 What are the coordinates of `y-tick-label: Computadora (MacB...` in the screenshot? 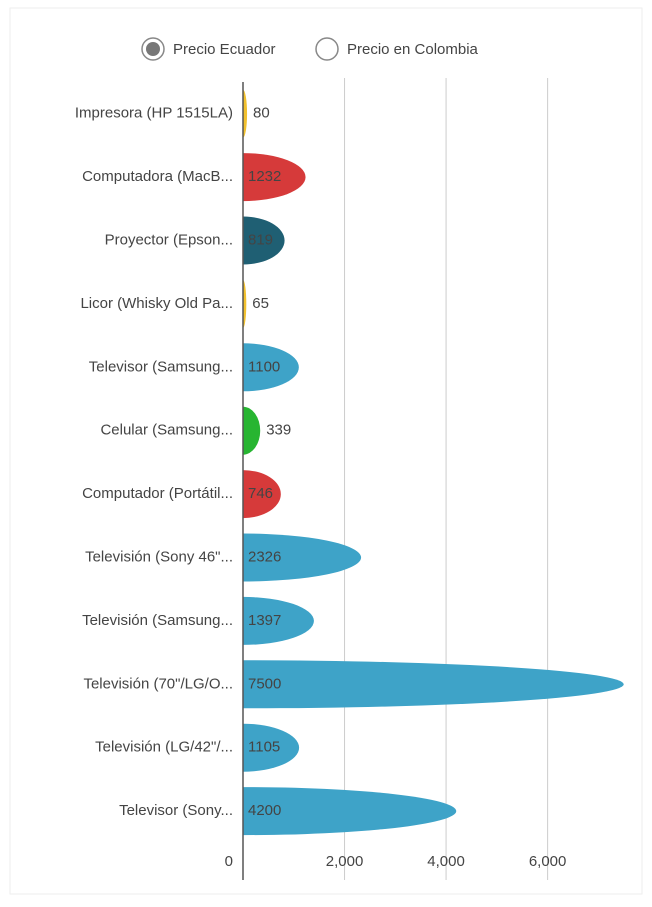 It's located at (157, 176).